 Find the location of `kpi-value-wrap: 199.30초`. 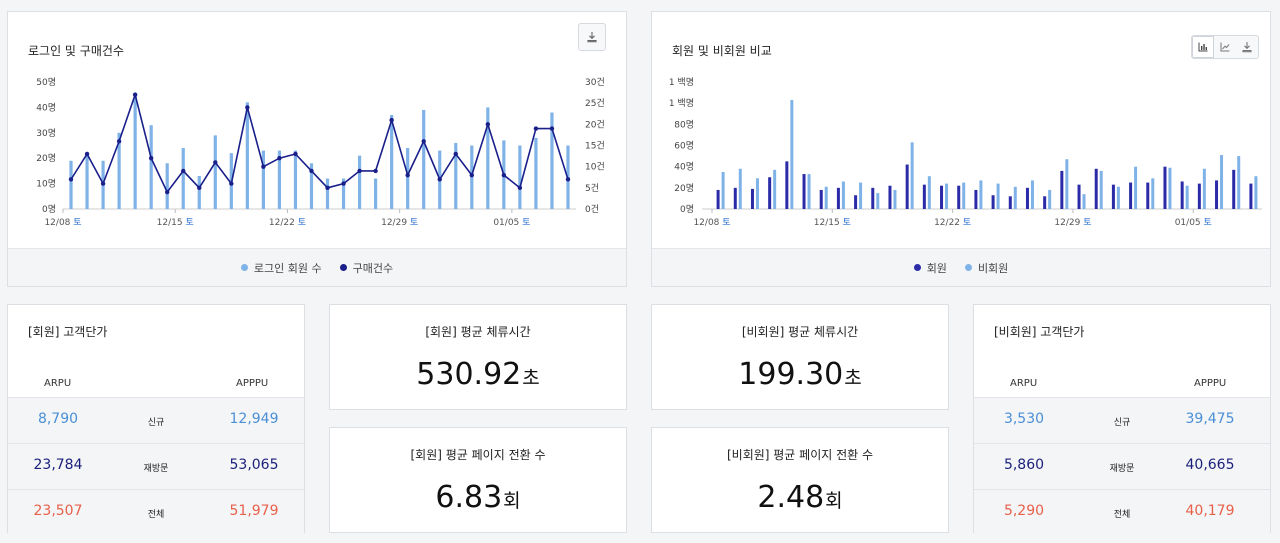

kpi-value-wrap: 199.30초 is located at coordinates (800, 374).